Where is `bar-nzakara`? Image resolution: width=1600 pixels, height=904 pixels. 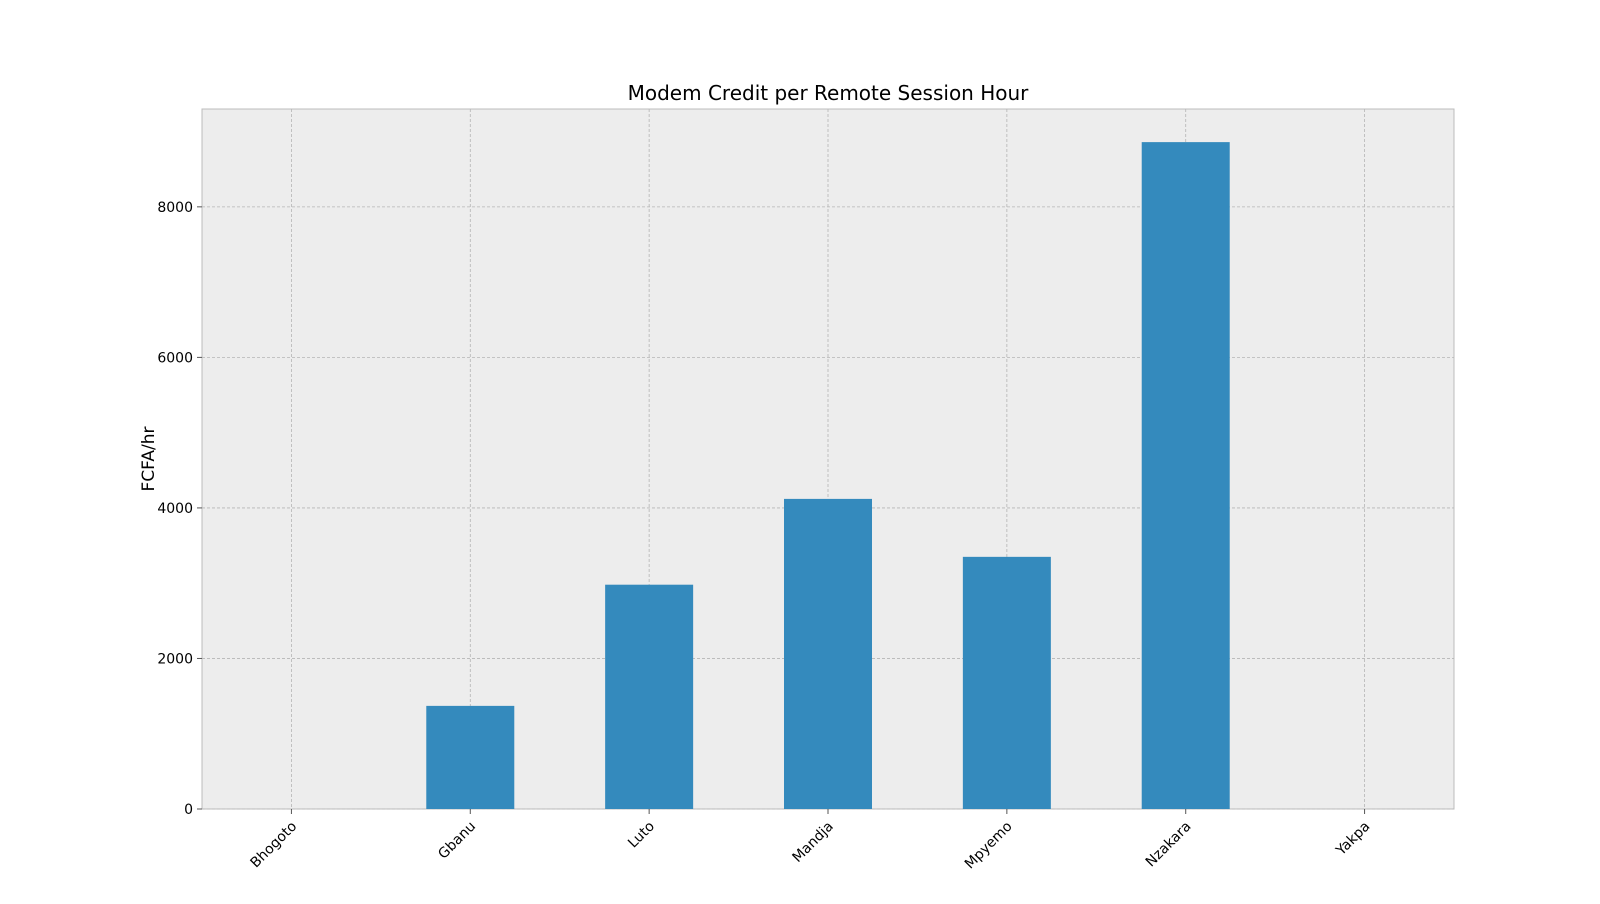
bar-nzakara is located at coordinates (1185, 475).